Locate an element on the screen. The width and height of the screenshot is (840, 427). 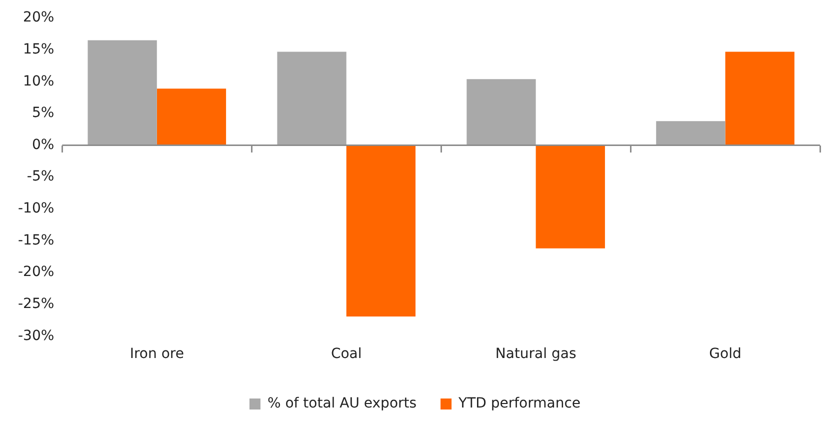
y-tick-label: -20% is located at coordinates (36, 272).